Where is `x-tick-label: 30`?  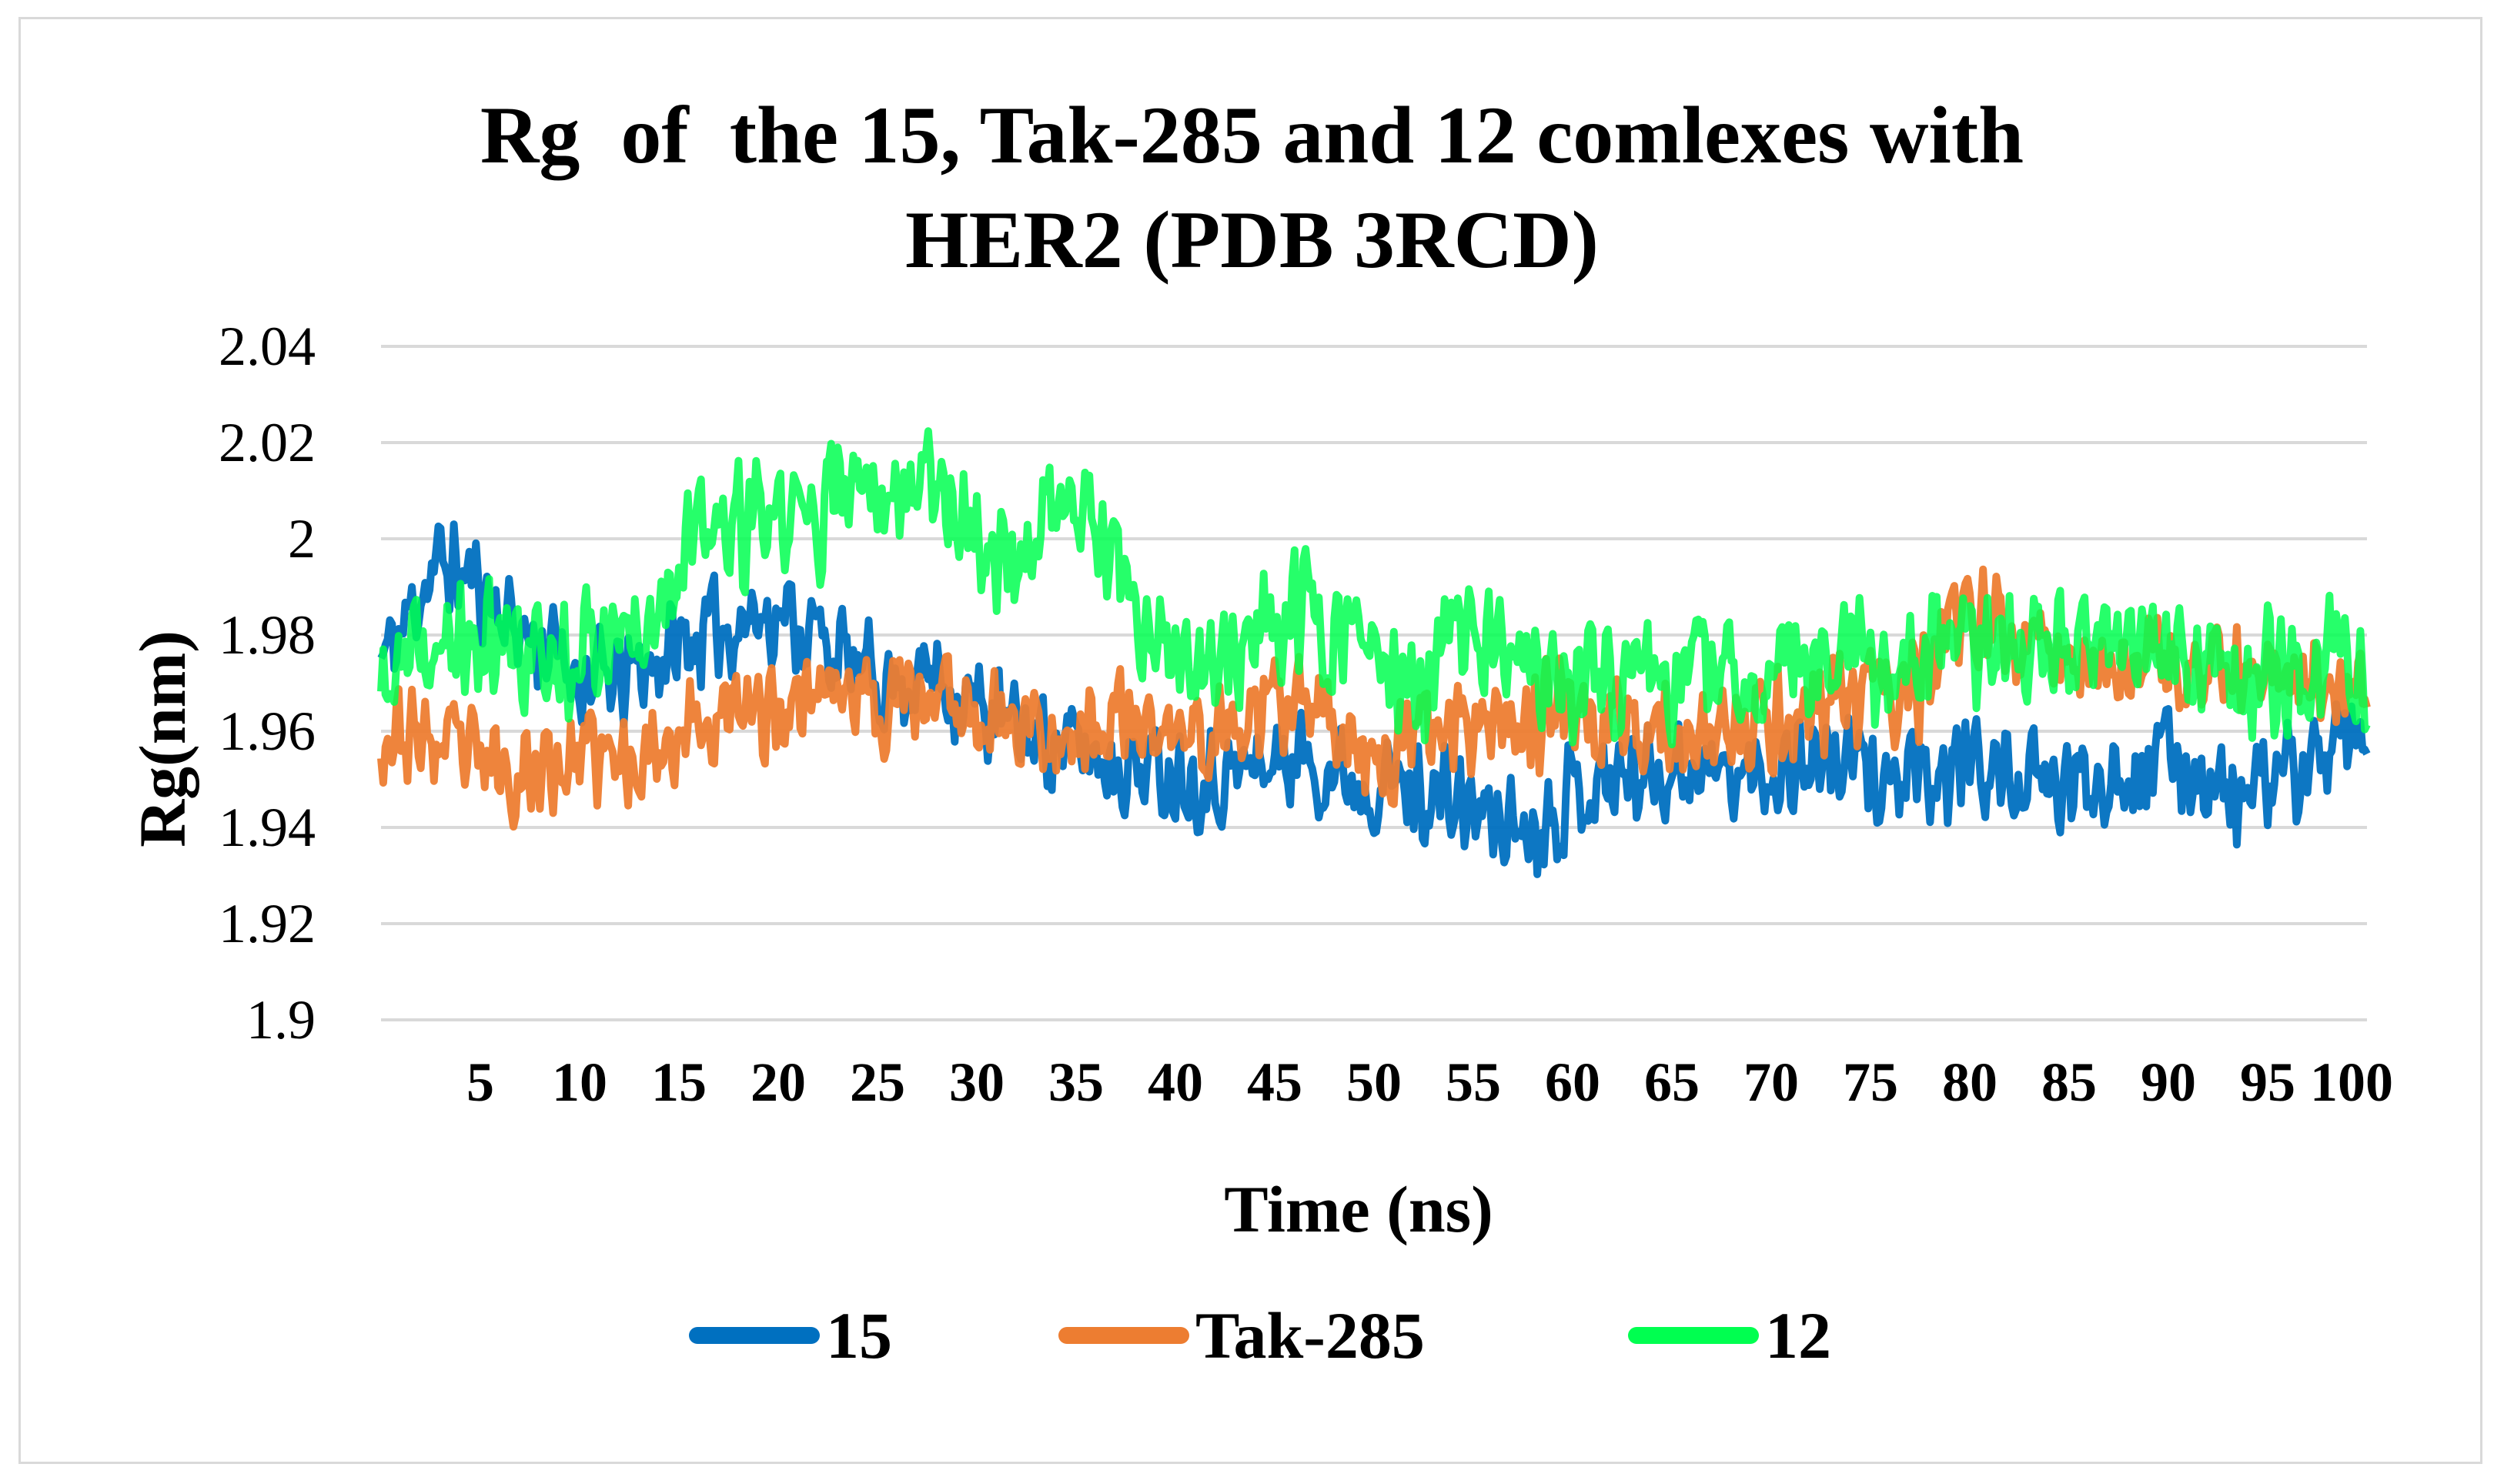
x-tick-label: 30 is located at coordinates (977, 1082).